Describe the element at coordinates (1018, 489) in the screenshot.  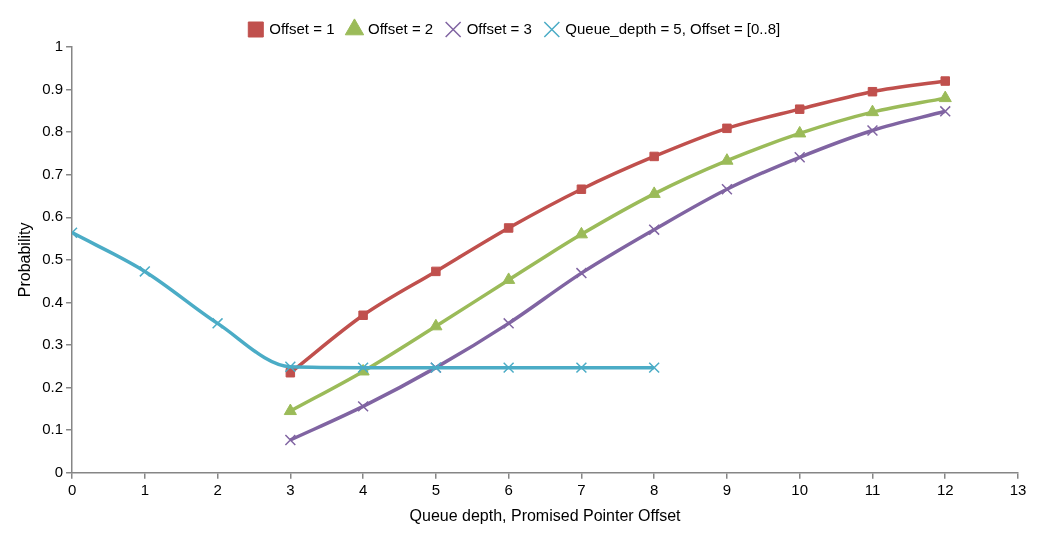
I see `x-tick-label: 13` at that location.